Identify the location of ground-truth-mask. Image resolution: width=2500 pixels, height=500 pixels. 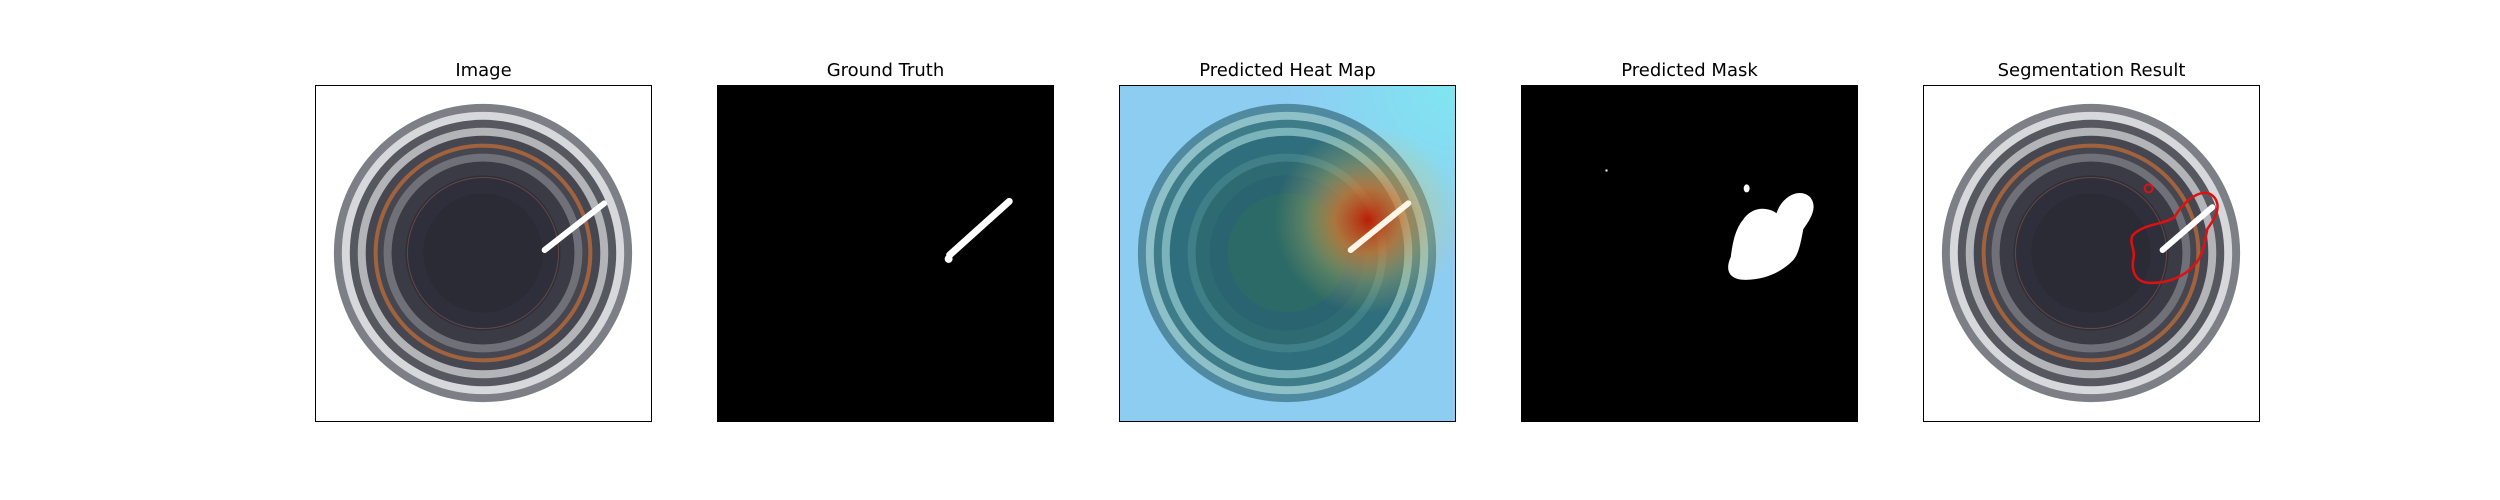
(885, 253).